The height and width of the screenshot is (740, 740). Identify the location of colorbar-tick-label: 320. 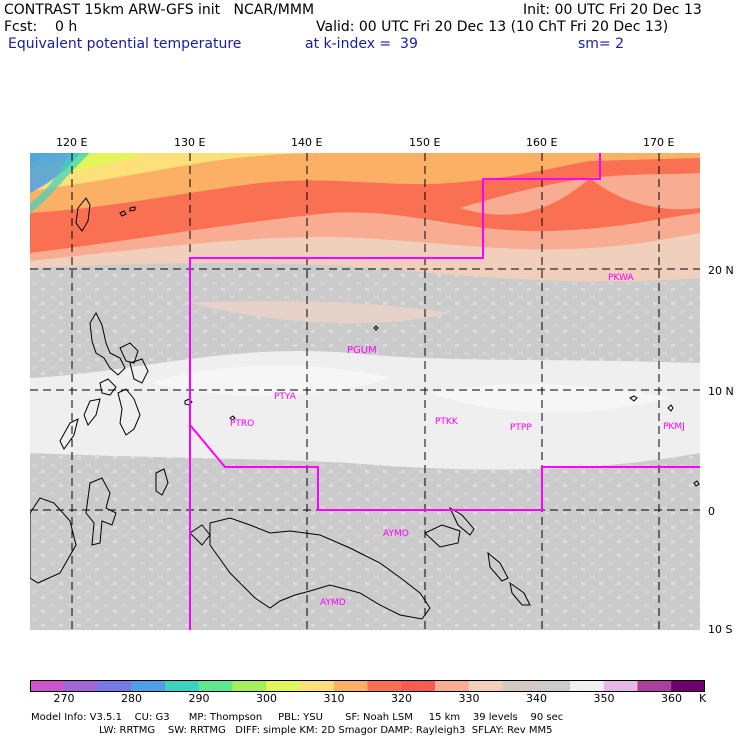
(401, 698).